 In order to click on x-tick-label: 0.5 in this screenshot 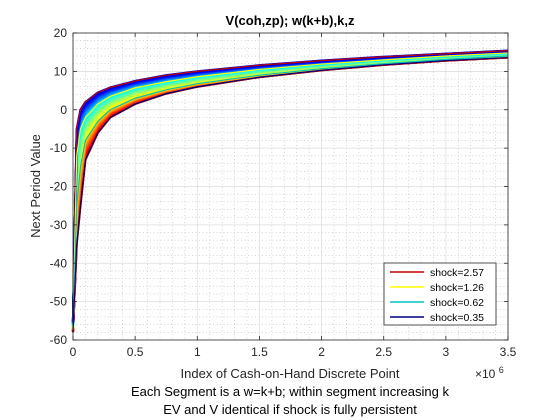, I will do `click(135, 352)`.